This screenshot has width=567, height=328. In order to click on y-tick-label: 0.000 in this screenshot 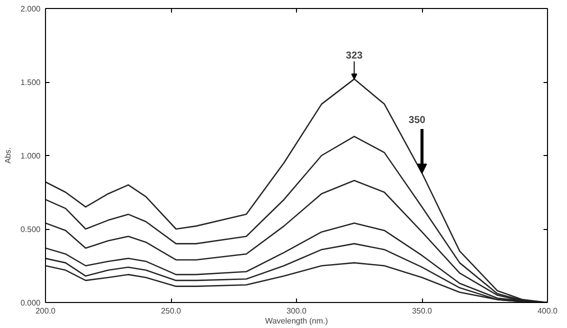, I will do `click(31, 303)`.